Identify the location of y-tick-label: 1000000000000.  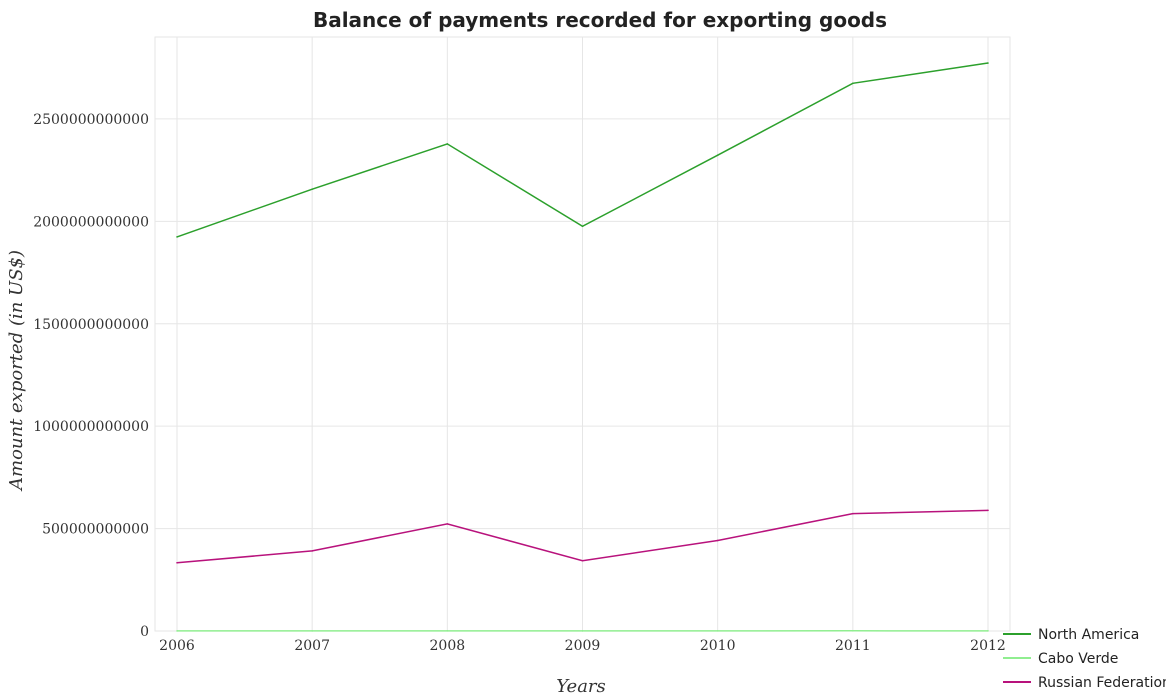
(91, 427).